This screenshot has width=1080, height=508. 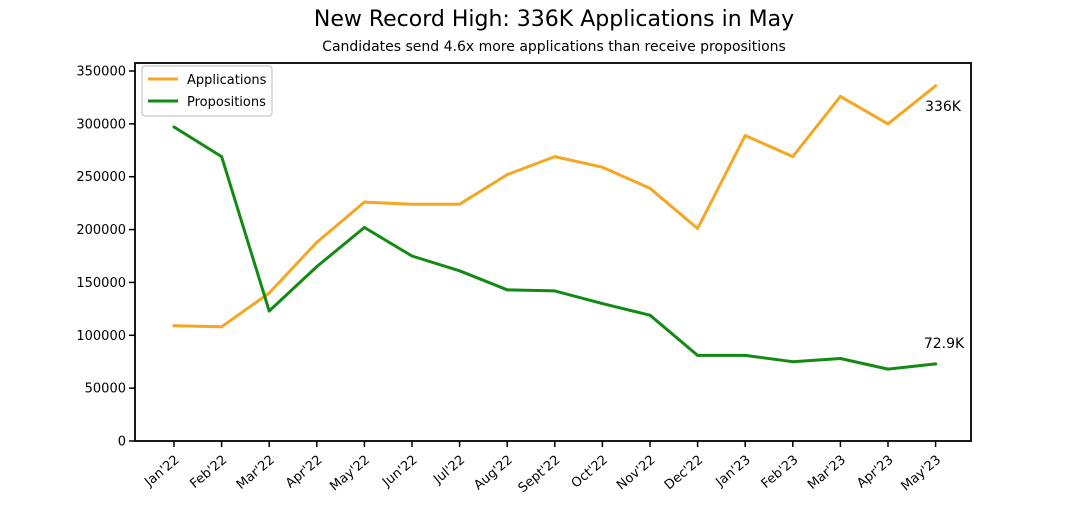 I want to click on annotation-applications-last: 336K, so click(x=943, y=107).